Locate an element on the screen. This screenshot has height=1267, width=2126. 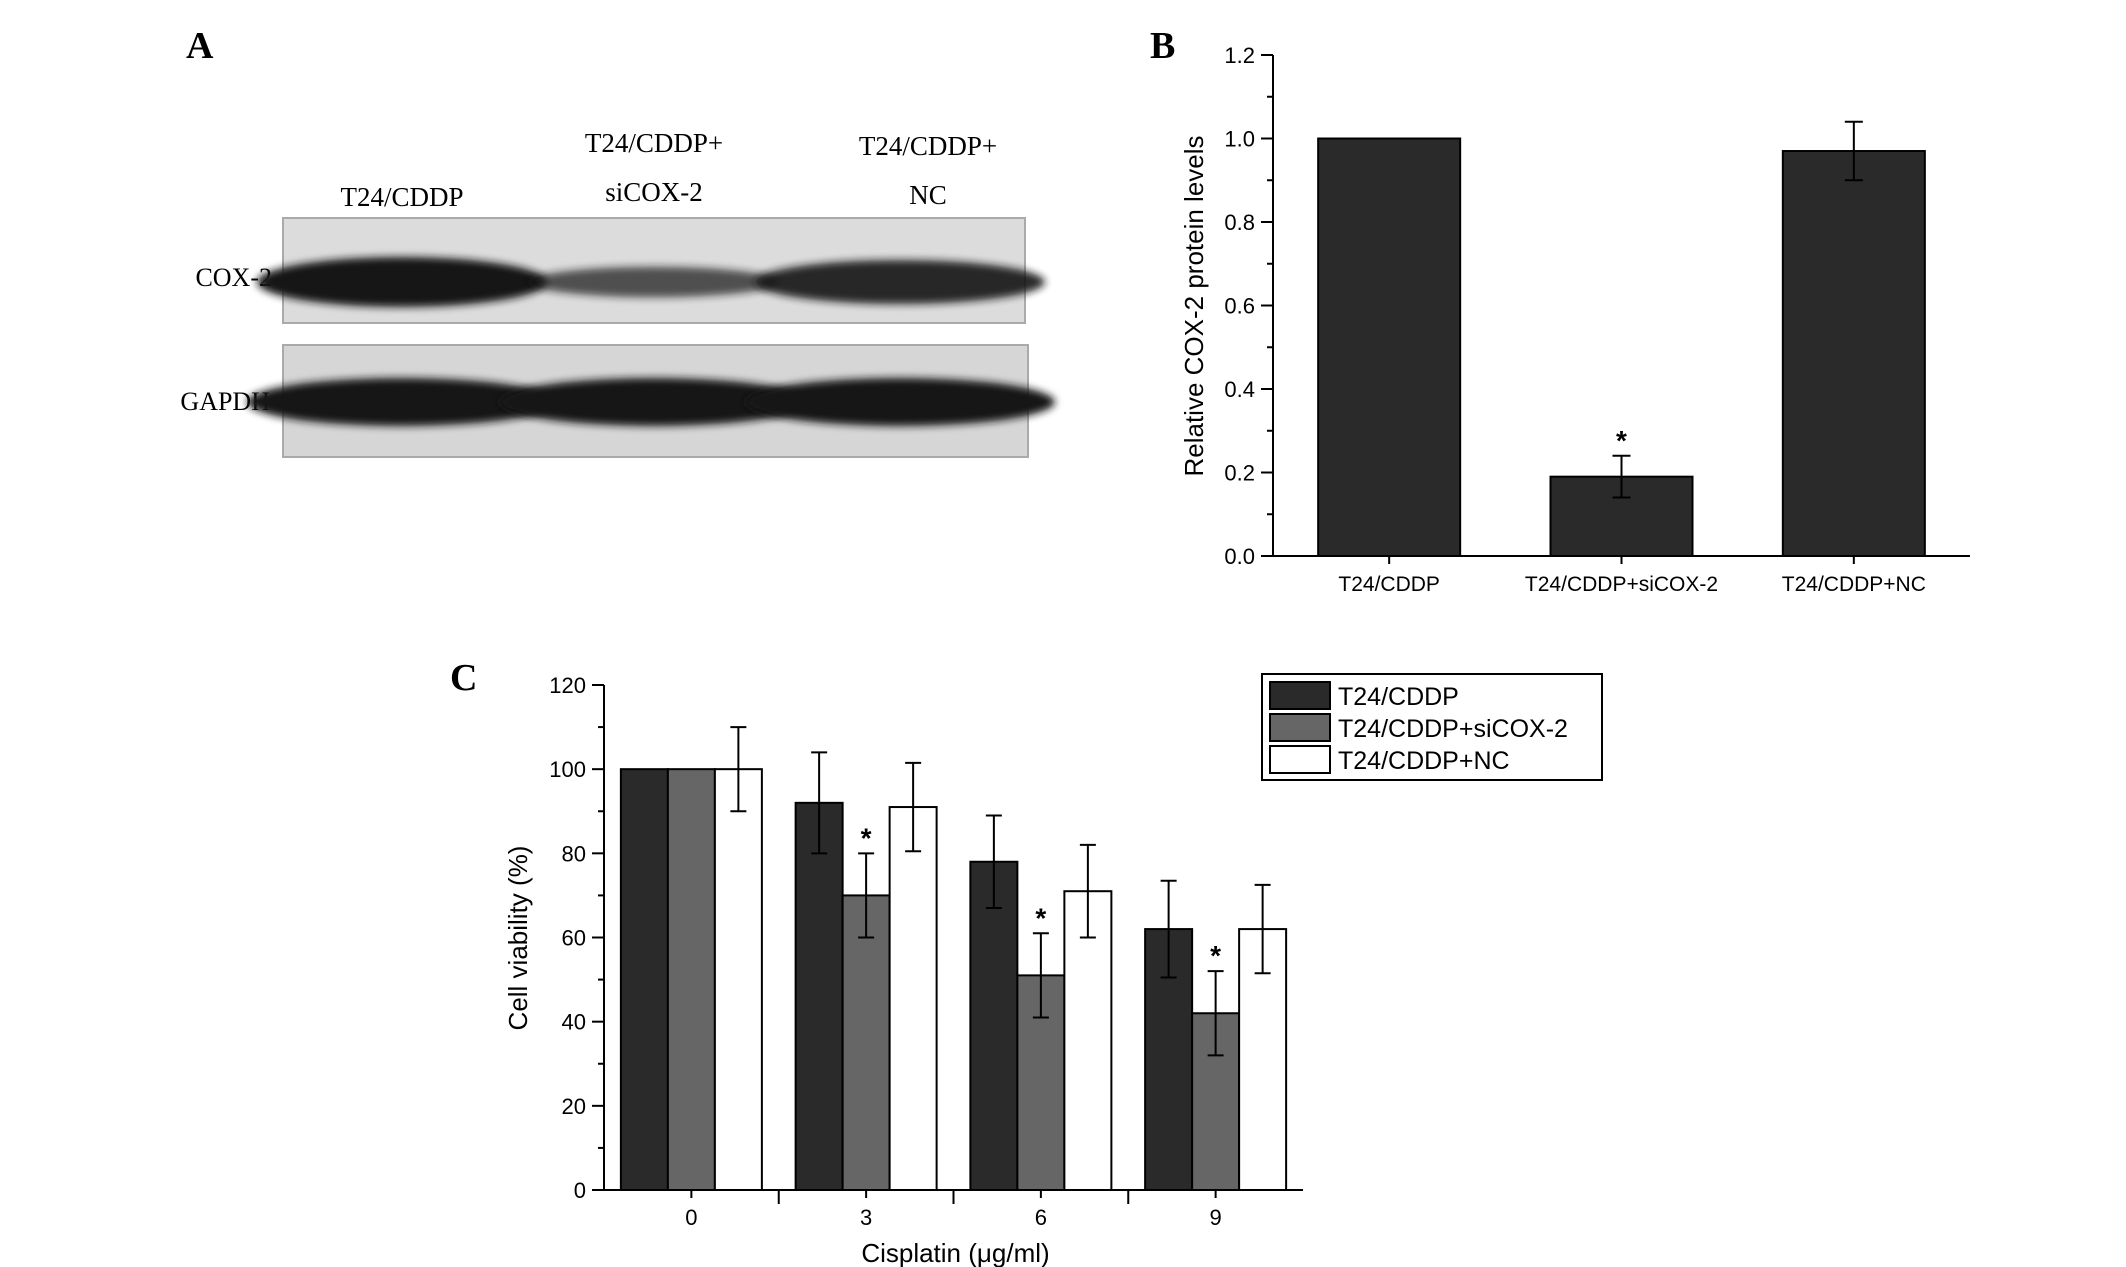
chart-c-ytick-label: 60 is located at coordinates (574, 938).